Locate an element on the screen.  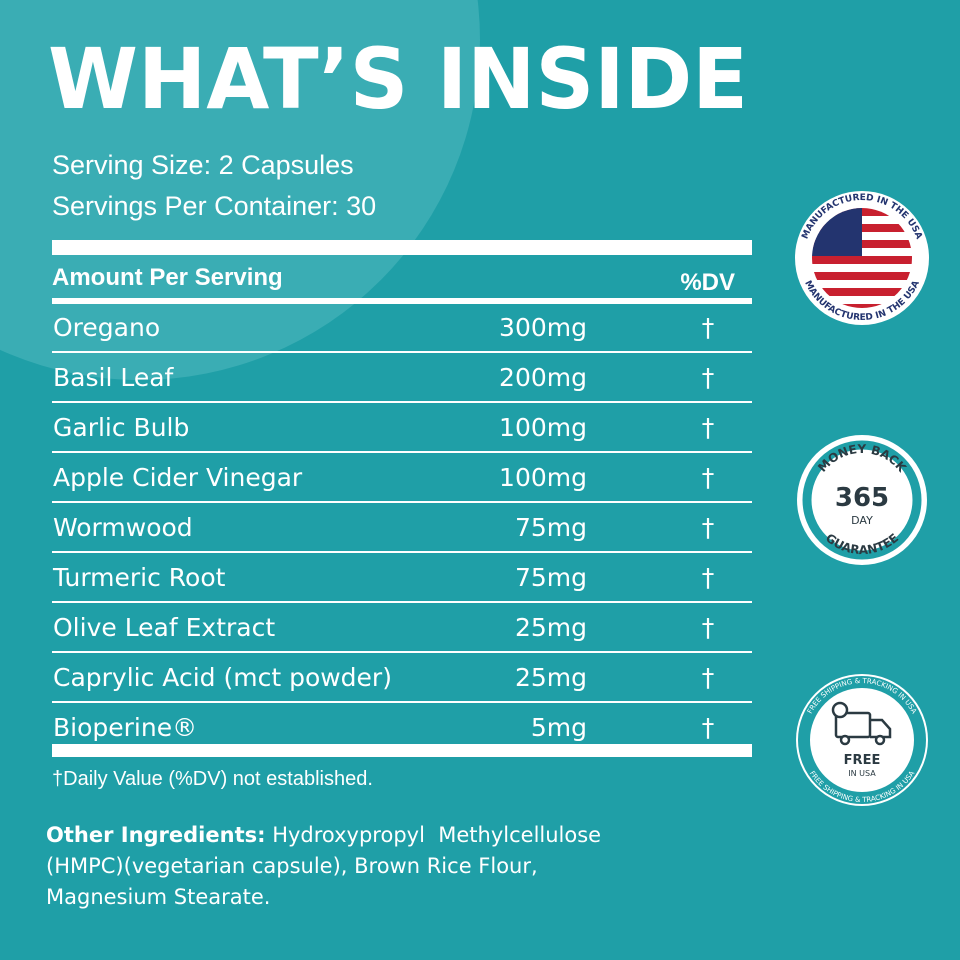
ingredient-amount: 5mg is located at coordinates (559, 727).